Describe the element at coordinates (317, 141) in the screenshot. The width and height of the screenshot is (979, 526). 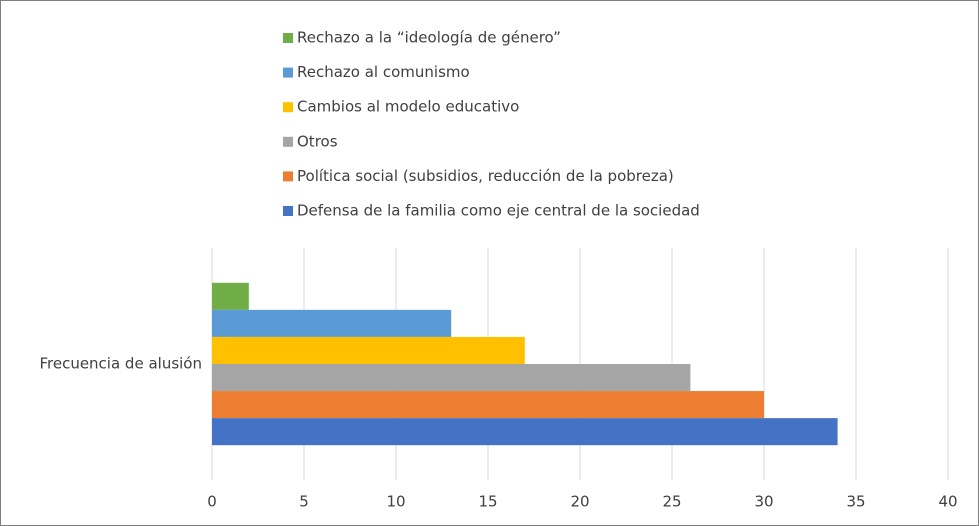
I see `legend-label: Otros` at that location.